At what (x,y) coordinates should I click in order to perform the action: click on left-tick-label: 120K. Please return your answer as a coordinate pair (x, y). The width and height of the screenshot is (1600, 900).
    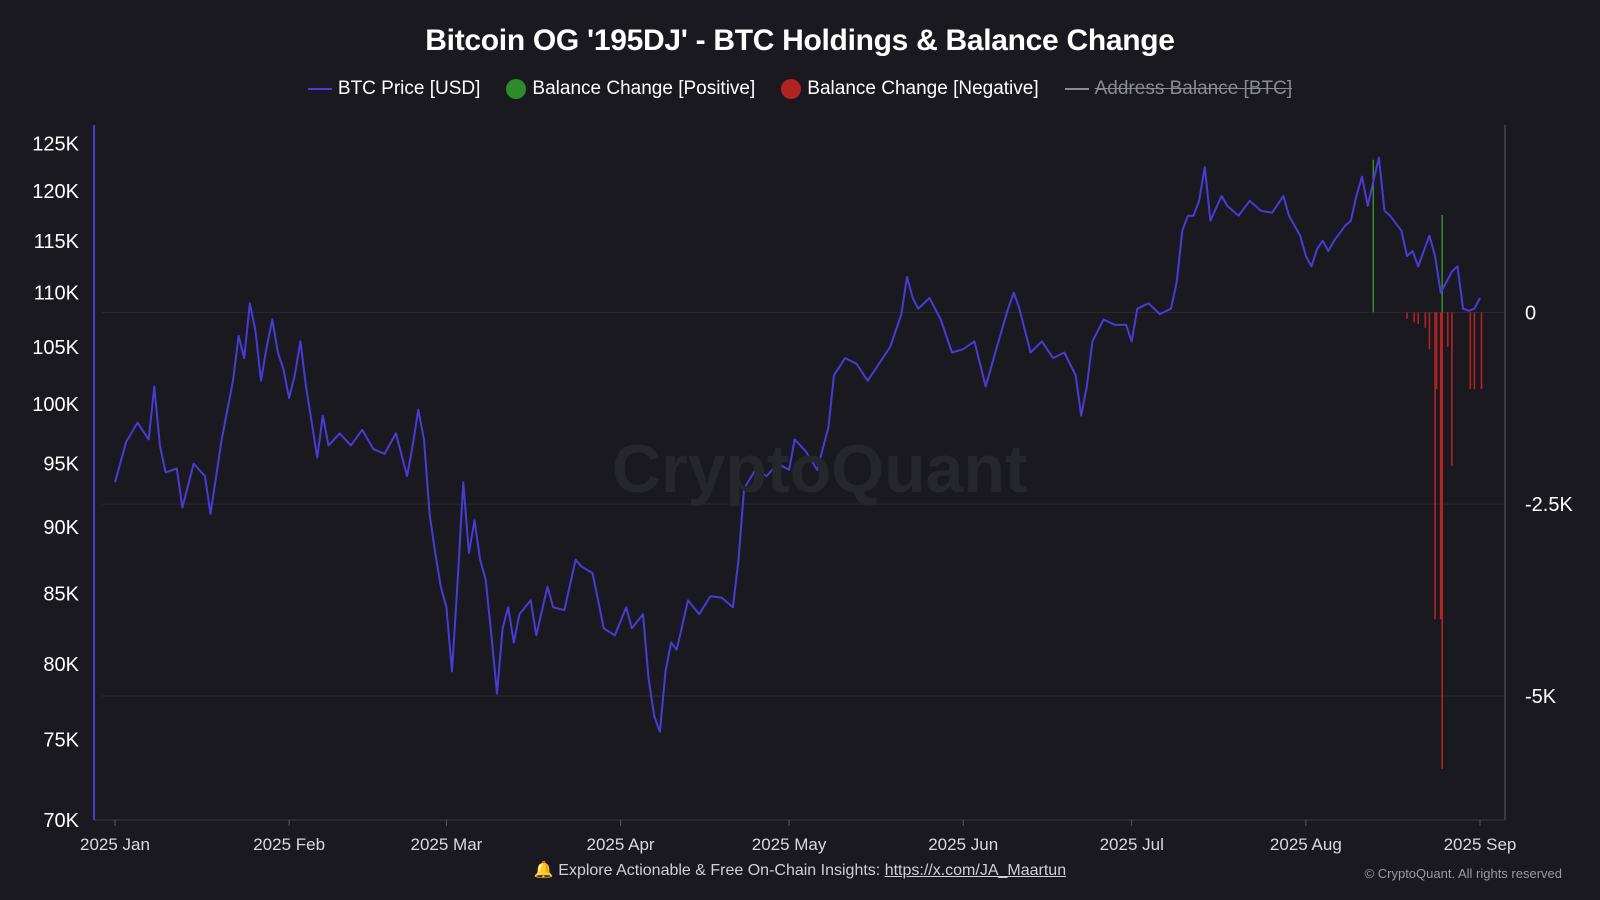
    Looking at the image, I should click on (55, 192).